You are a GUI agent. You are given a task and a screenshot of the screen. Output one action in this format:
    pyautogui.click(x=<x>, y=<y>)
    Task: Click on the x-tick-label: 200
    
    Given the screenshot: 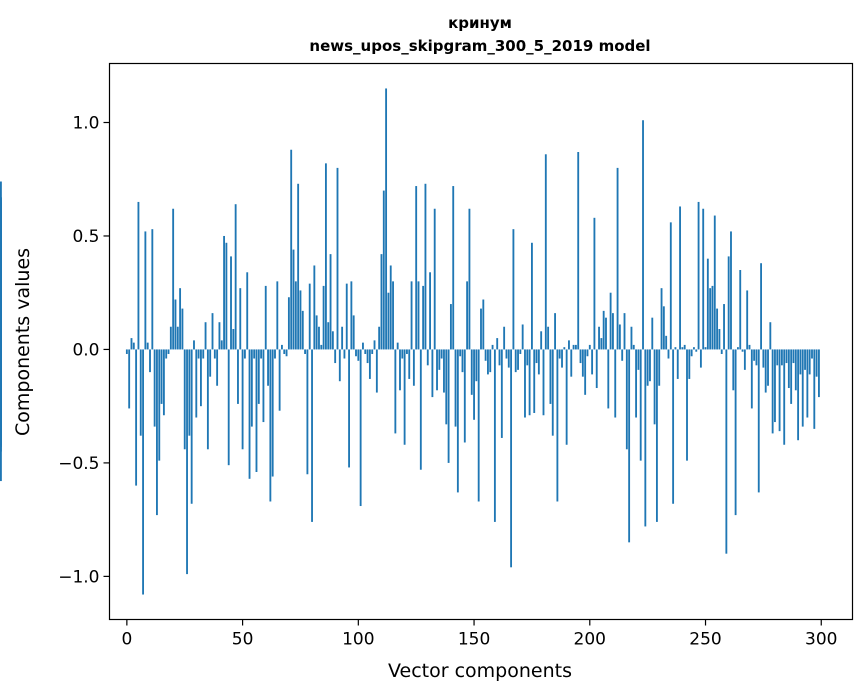 What is the action you would take?
    pyautogui.click(x=590, y=640)
    